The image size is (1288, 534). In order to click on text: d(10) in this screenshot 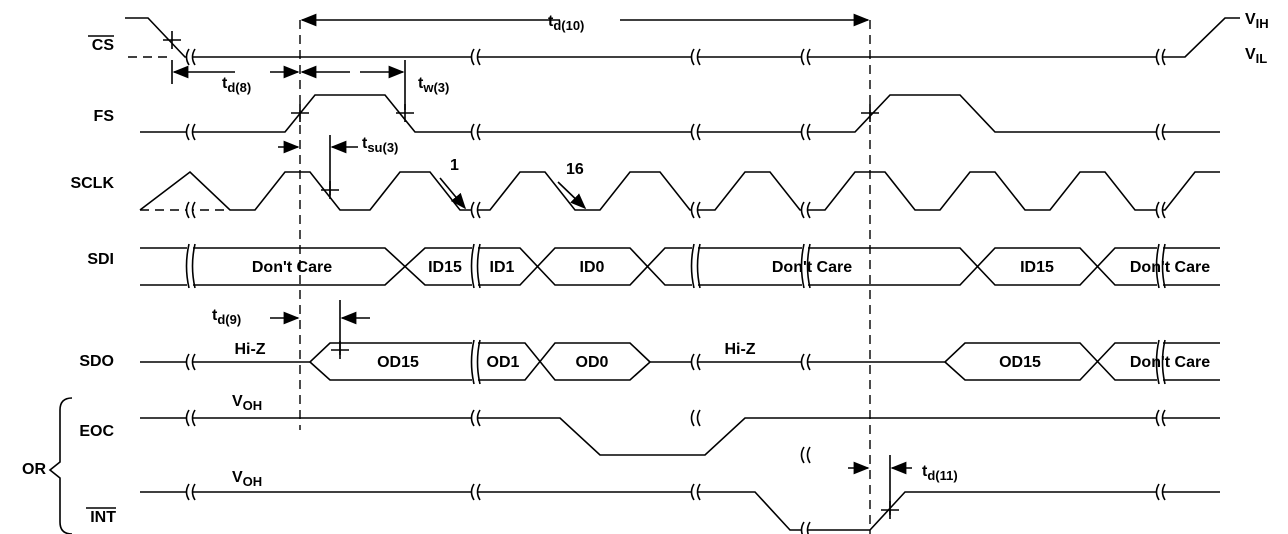, I will do `click(568, 25)`.